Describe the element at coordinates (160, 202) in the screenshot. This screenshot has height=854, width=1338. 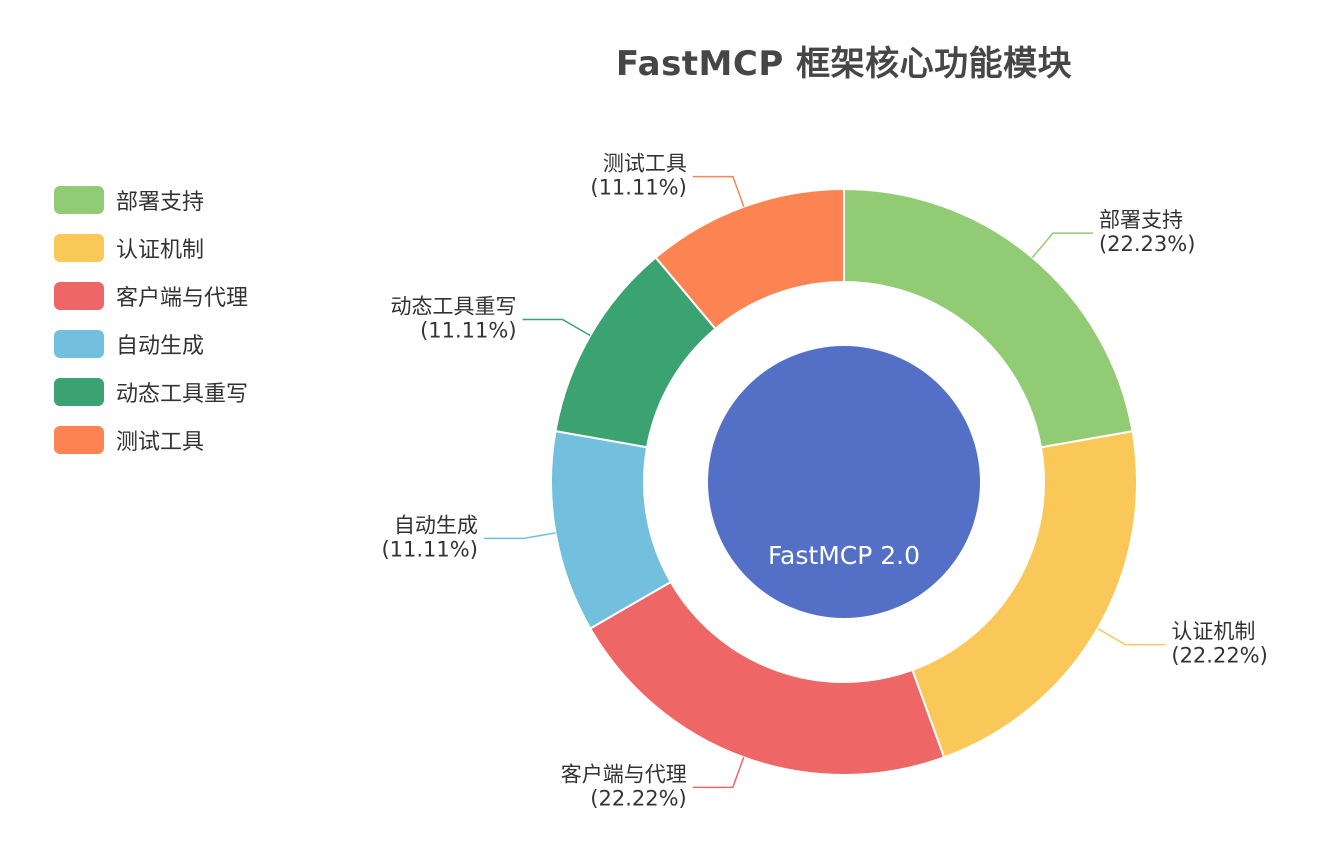
I see `legend-label: 部署支持` at that location.